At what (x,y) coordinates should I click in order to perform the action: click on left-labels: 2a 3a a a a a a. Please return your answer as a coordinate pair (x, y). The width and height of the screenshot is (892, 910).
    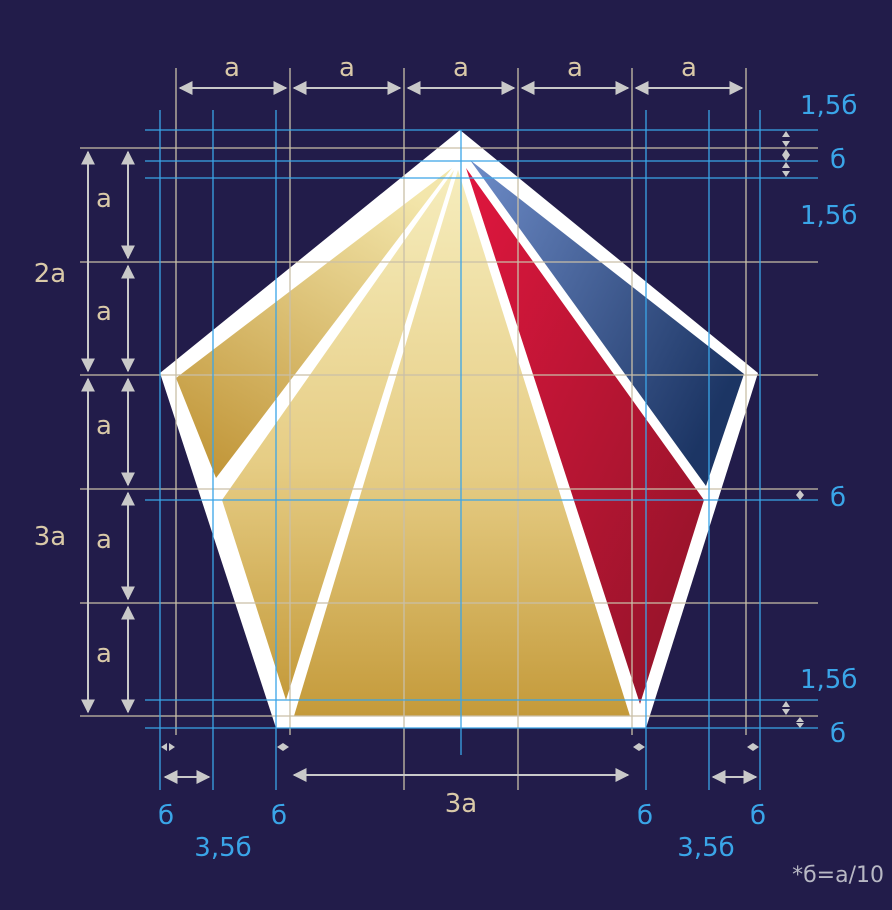
    Looking at the image, I should click on (73, 426).